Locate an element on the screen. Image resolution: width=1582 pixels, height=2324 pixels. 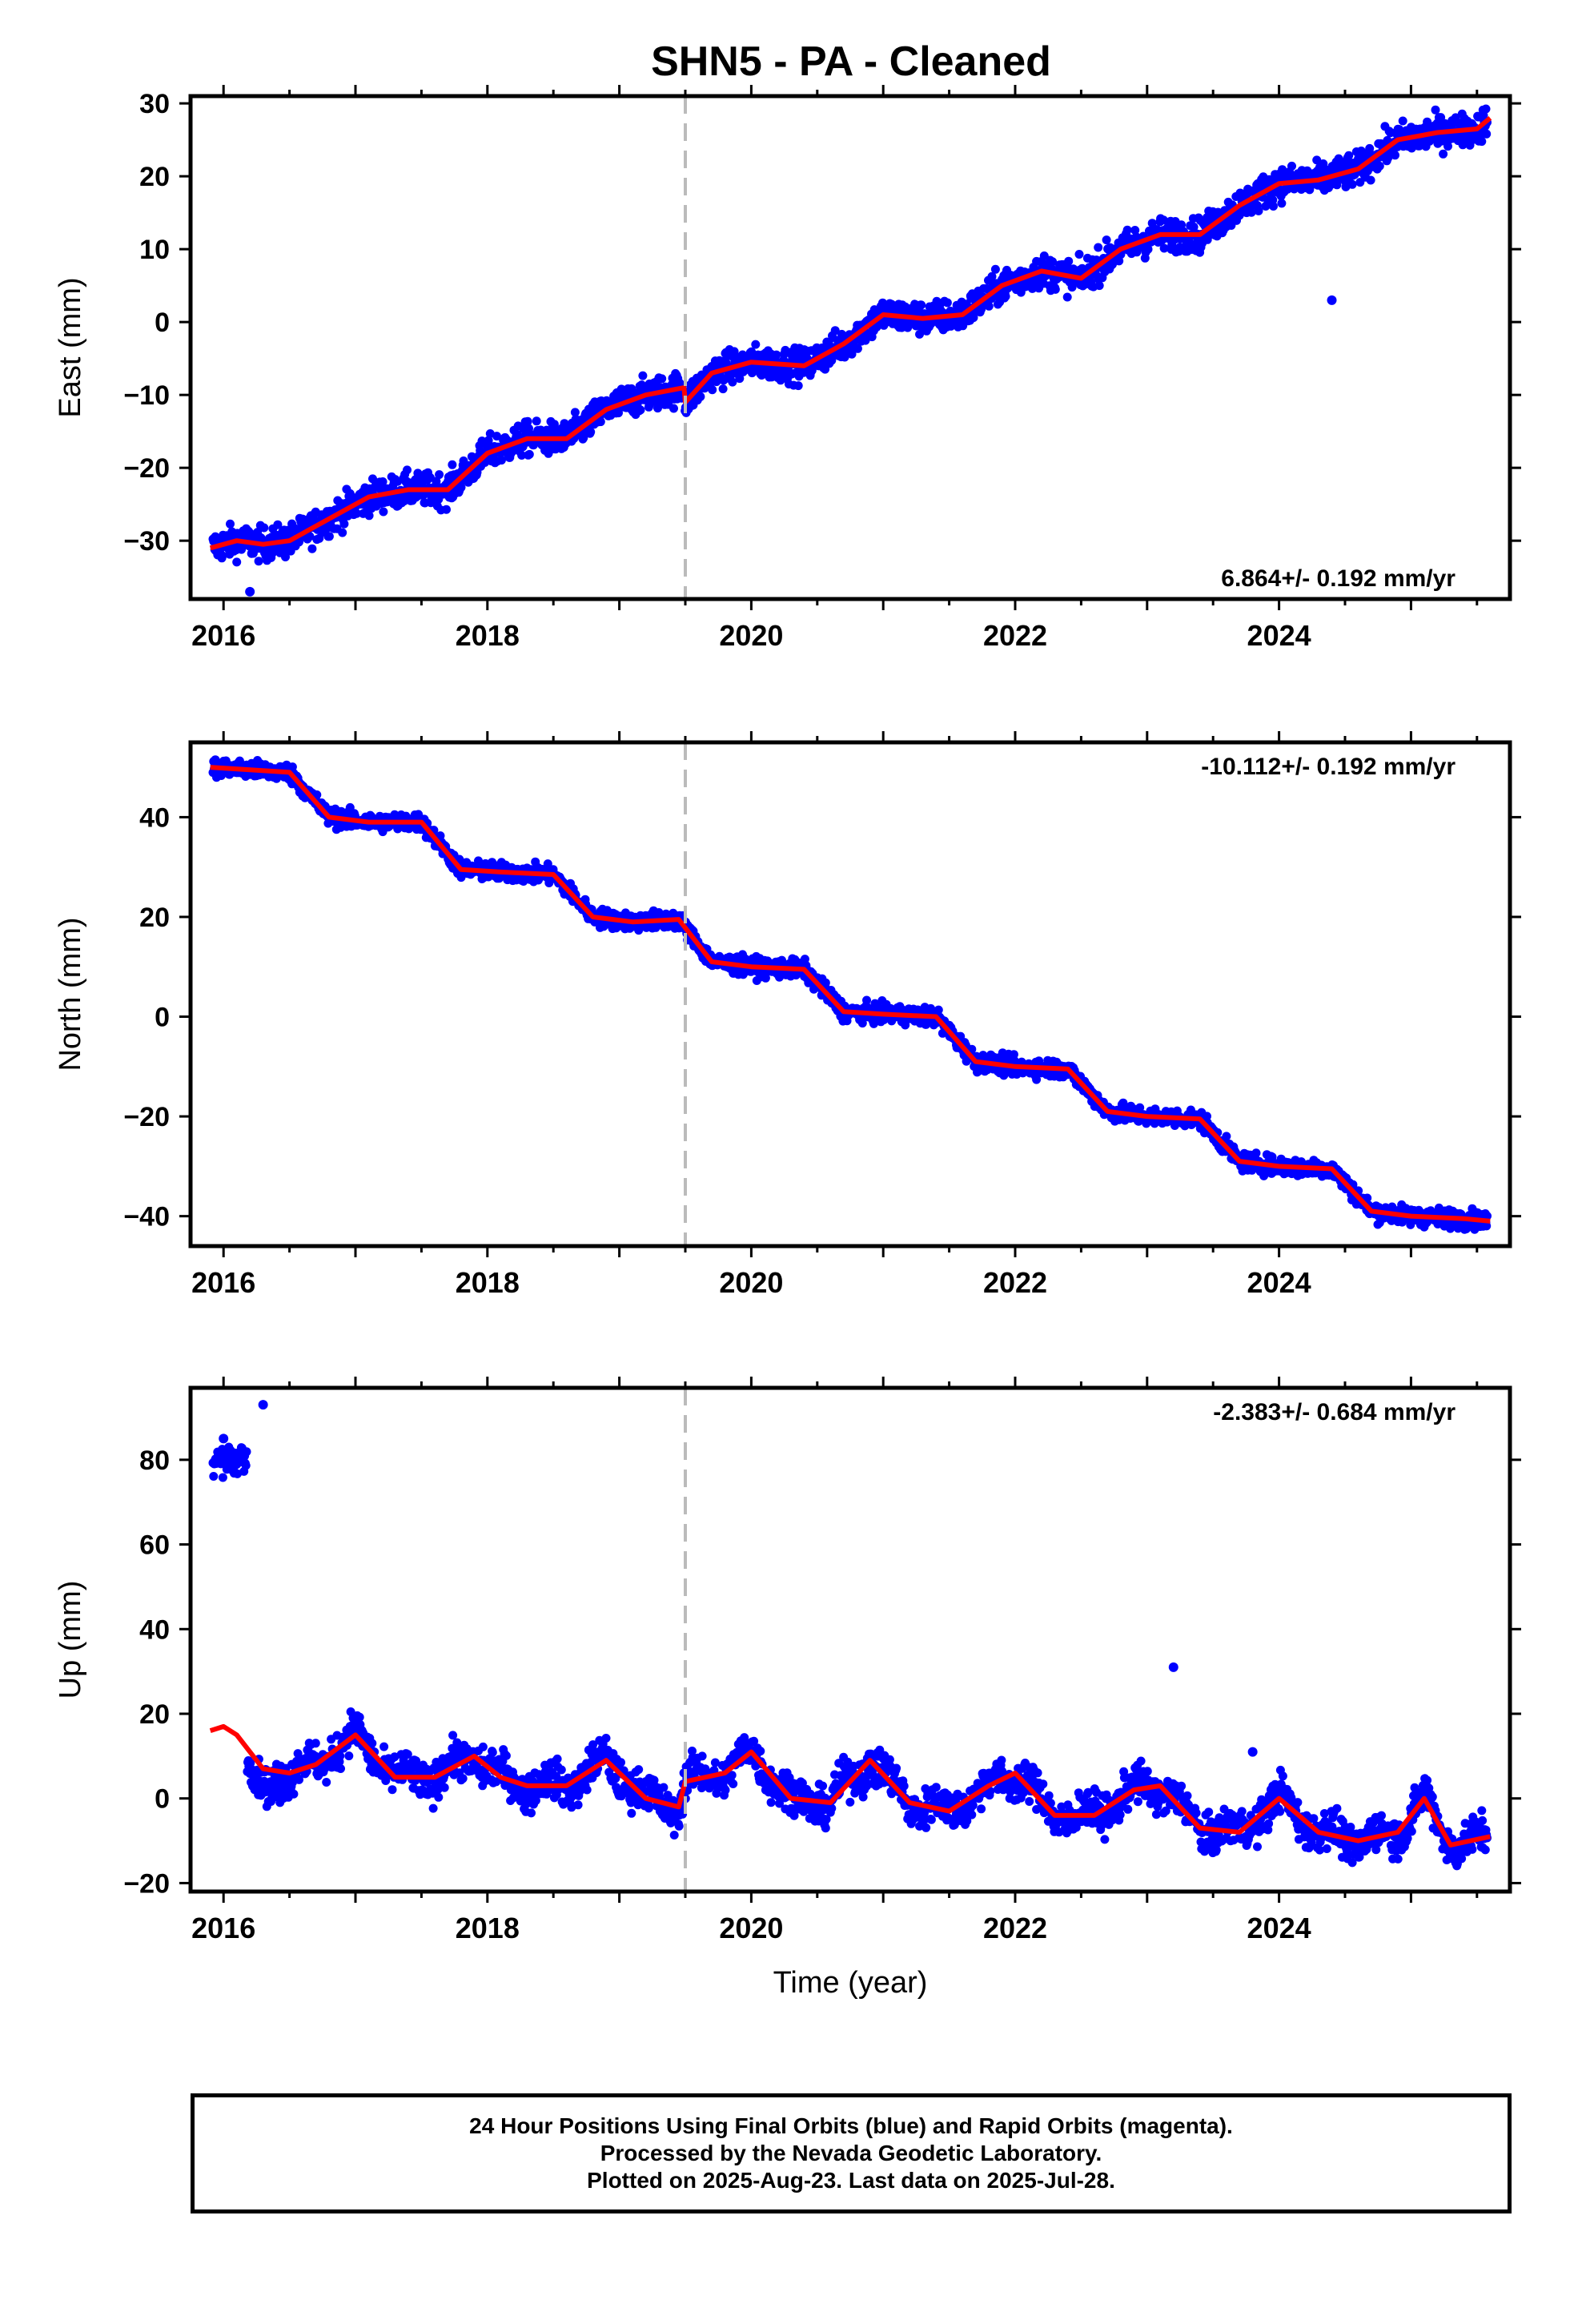
y-tick-label: −10 is located at coordinates (146, 395).